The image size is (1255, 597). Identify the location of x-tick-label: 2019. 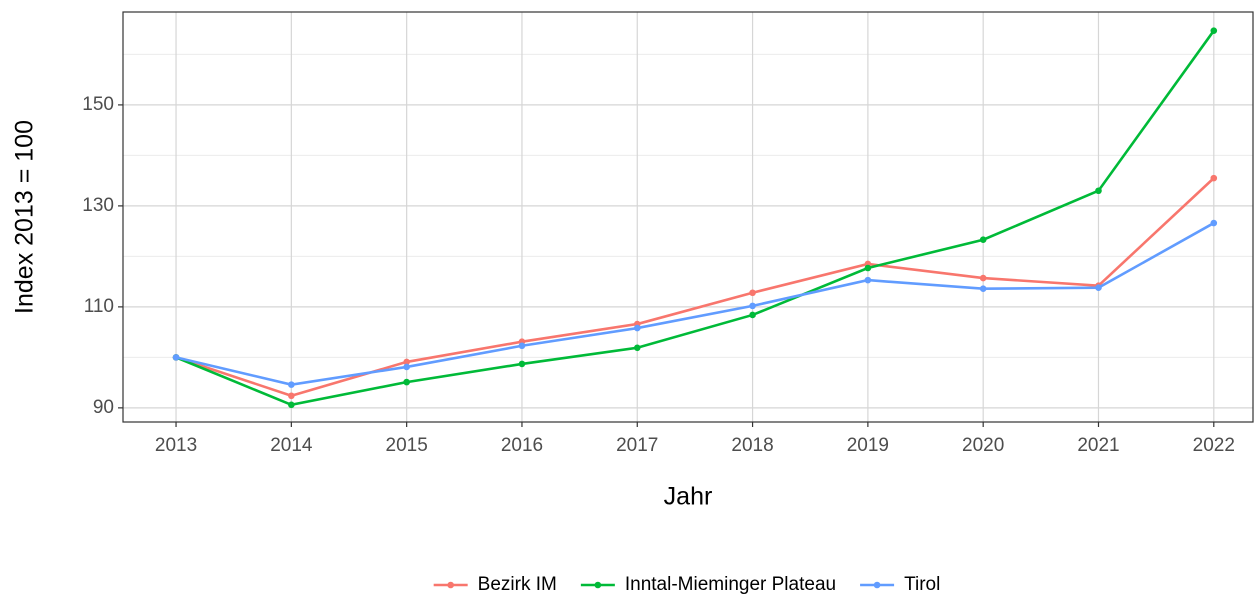
(868, 445).